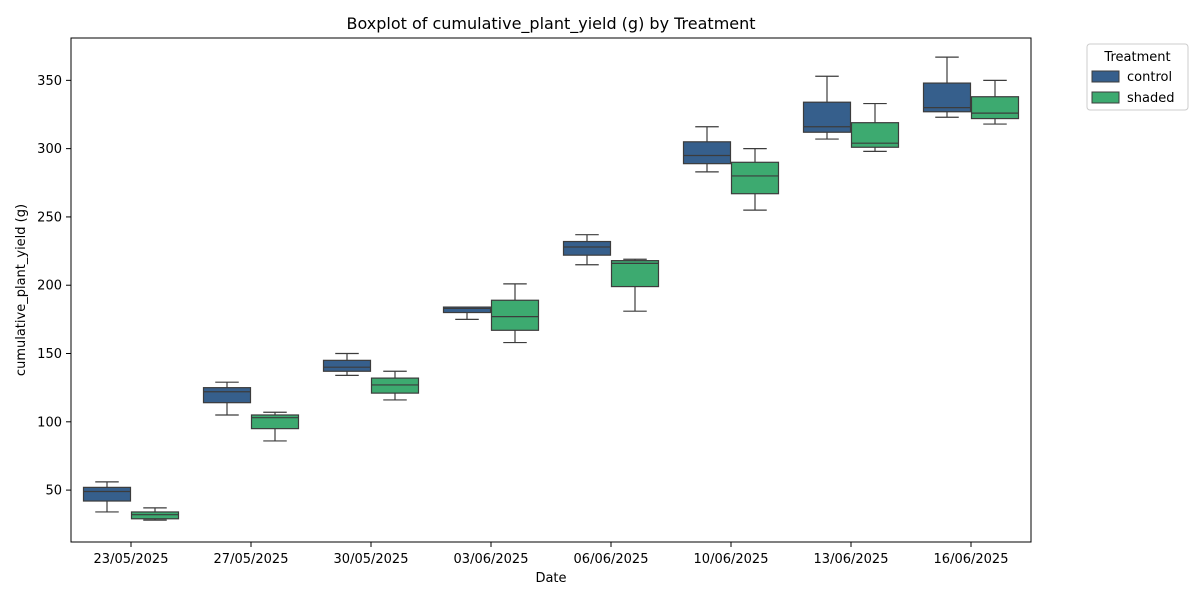 The image size is (1200, 600). Describe the element at coordinates (1105, 97) in the screenshot. I see `legend-swatch-shaded` at that location.